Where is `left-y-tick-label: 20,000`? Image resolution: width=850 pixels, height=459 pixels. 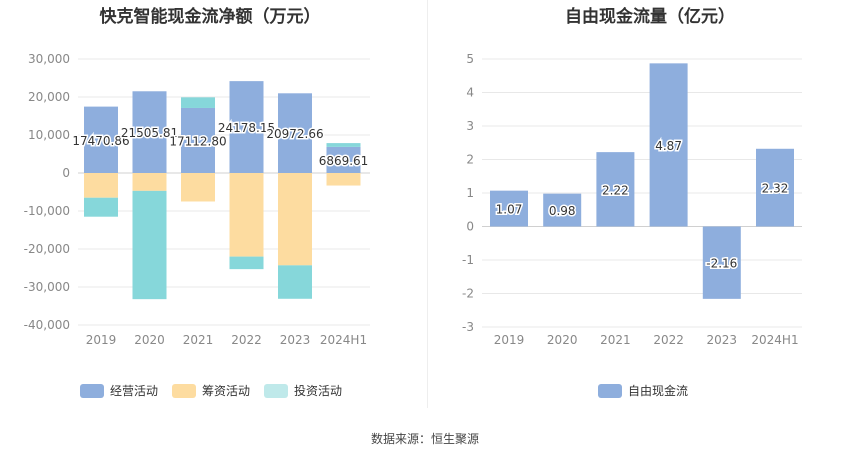
left-y-tick-label: 20,000 is located at coordinates (49, 97).